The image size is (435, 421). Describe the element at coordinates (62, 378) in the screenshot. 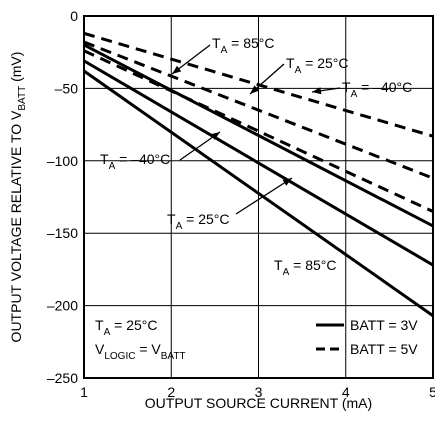

I see `y-tick-label-5: –250` at that location.